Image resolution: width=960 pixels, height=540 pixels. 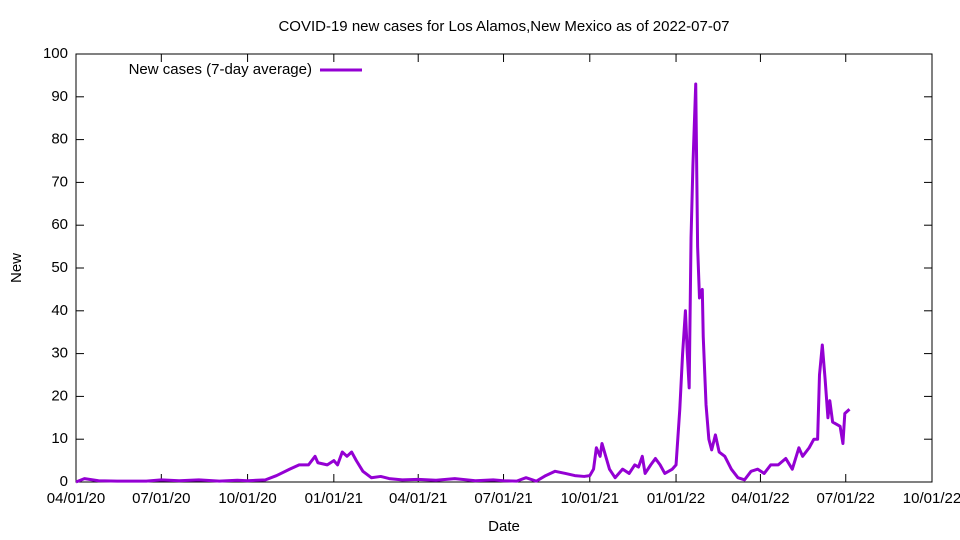 What do you see at coordinates (59, 438) in the screenshot?
I see `y-tick-label: 10` at bounding box center [59, 438].